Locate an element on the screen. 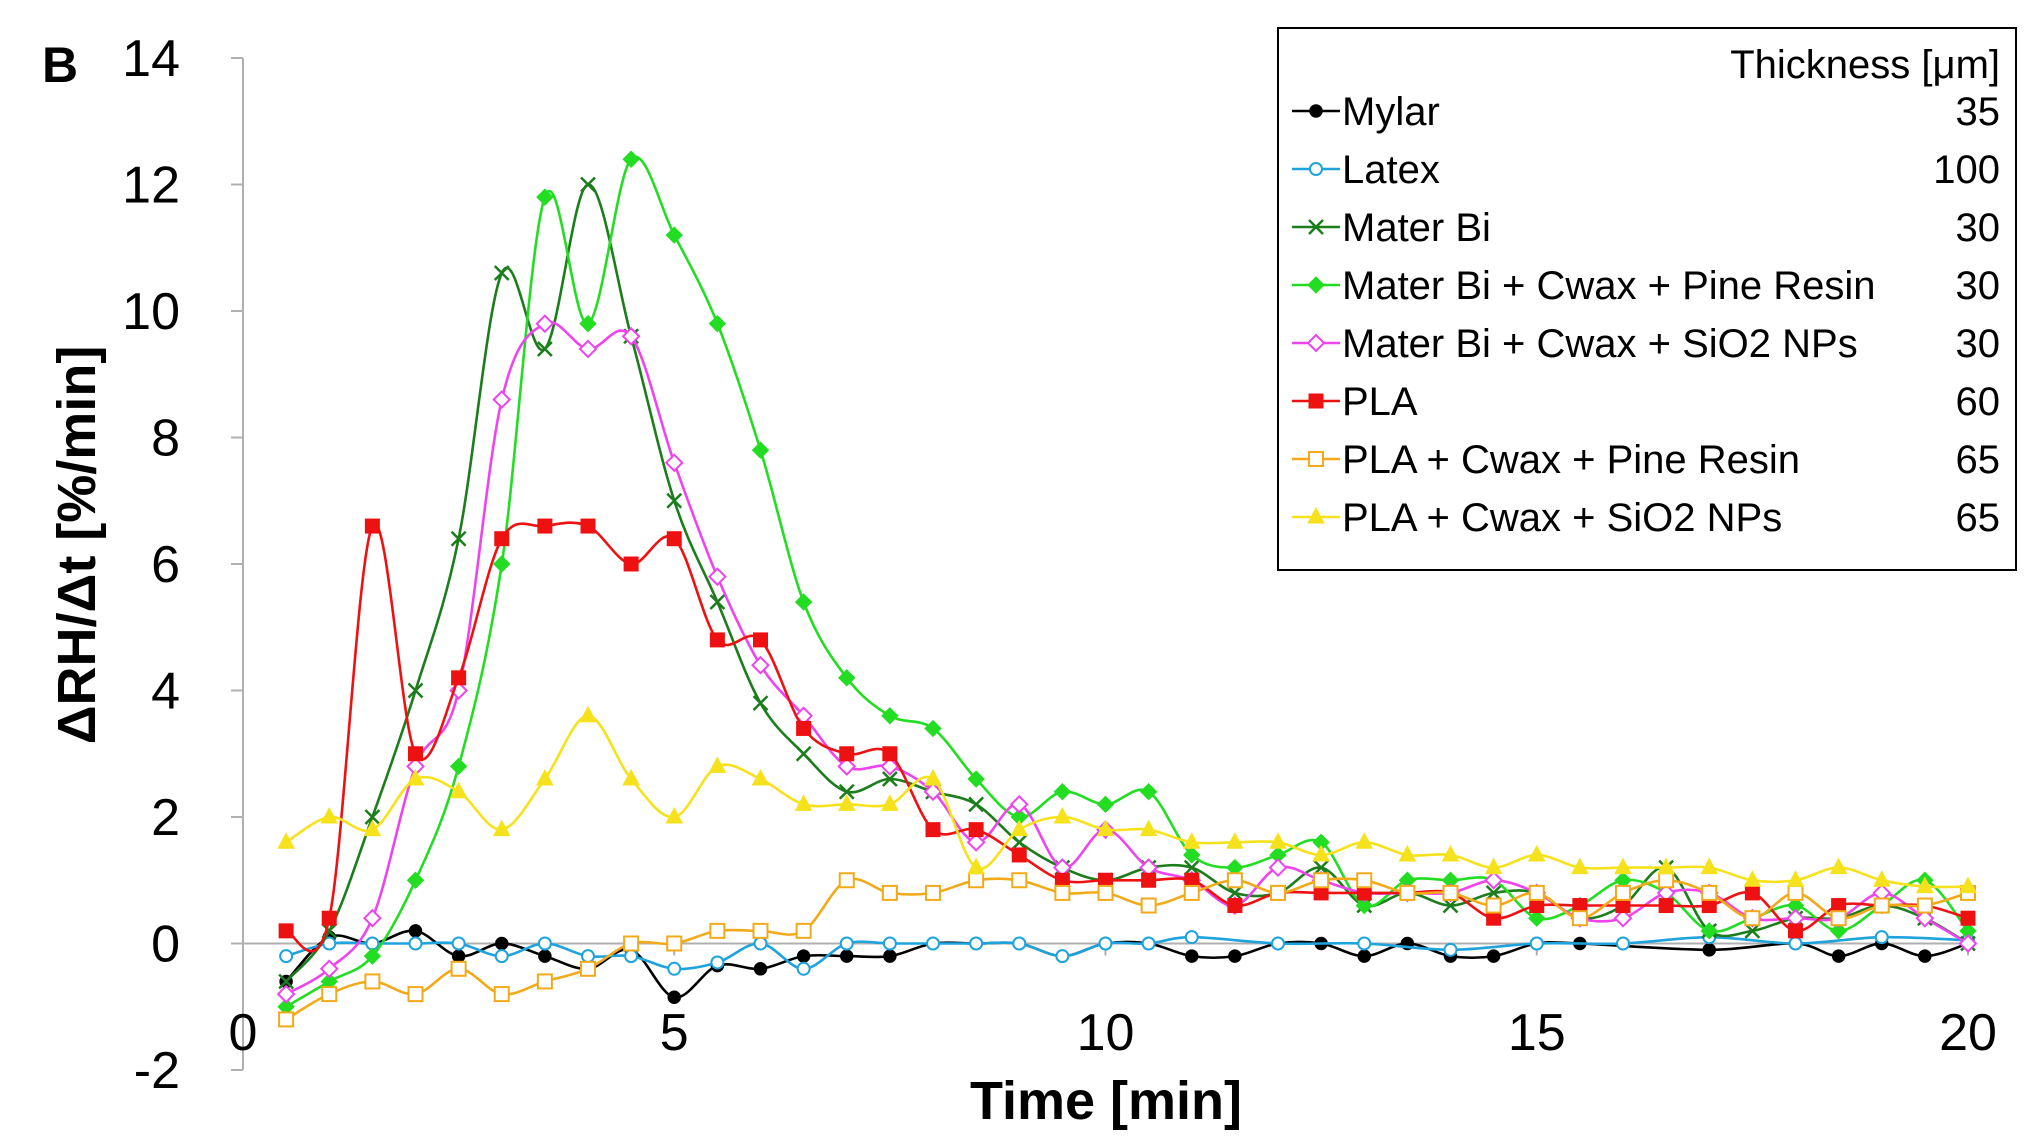 The image size is (2025, 1139). legend-label: PLA + Cwax + Pine Resin is located at coordinates (1571, 460).